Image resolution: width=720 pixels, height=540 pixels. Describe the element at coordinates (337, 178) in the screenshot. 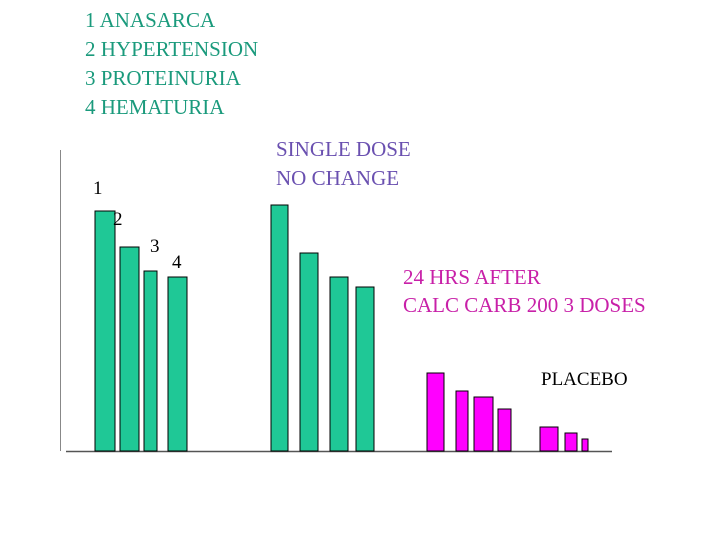

I see `annotation-1-line-2: NO CHANGE` at that location.